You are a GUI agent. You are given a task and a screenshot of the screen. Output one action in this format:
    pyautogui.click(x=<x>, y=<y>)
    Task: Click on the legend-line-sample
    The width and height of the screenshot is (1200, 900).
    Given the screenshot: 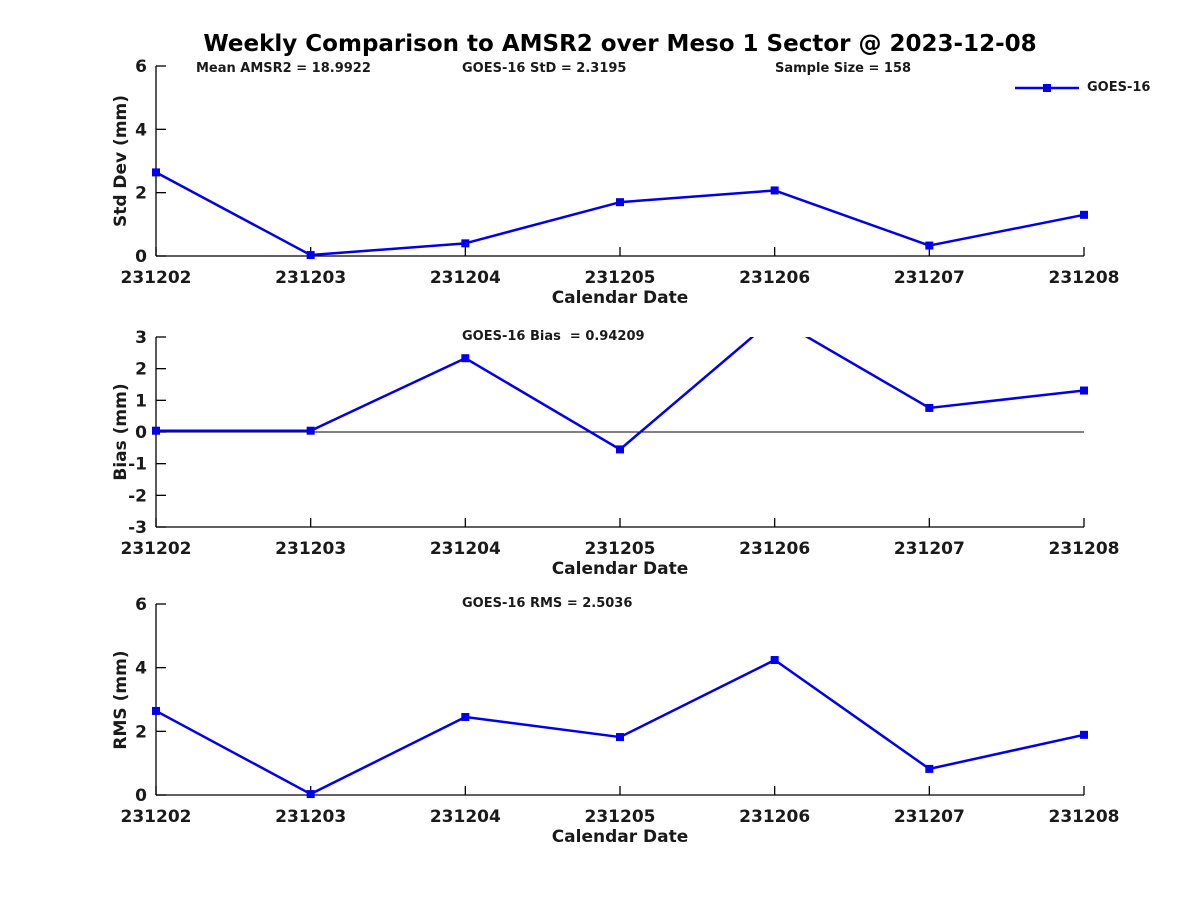 What is the action you would take?
    pyautogui.click(x=1047, y=87)
    